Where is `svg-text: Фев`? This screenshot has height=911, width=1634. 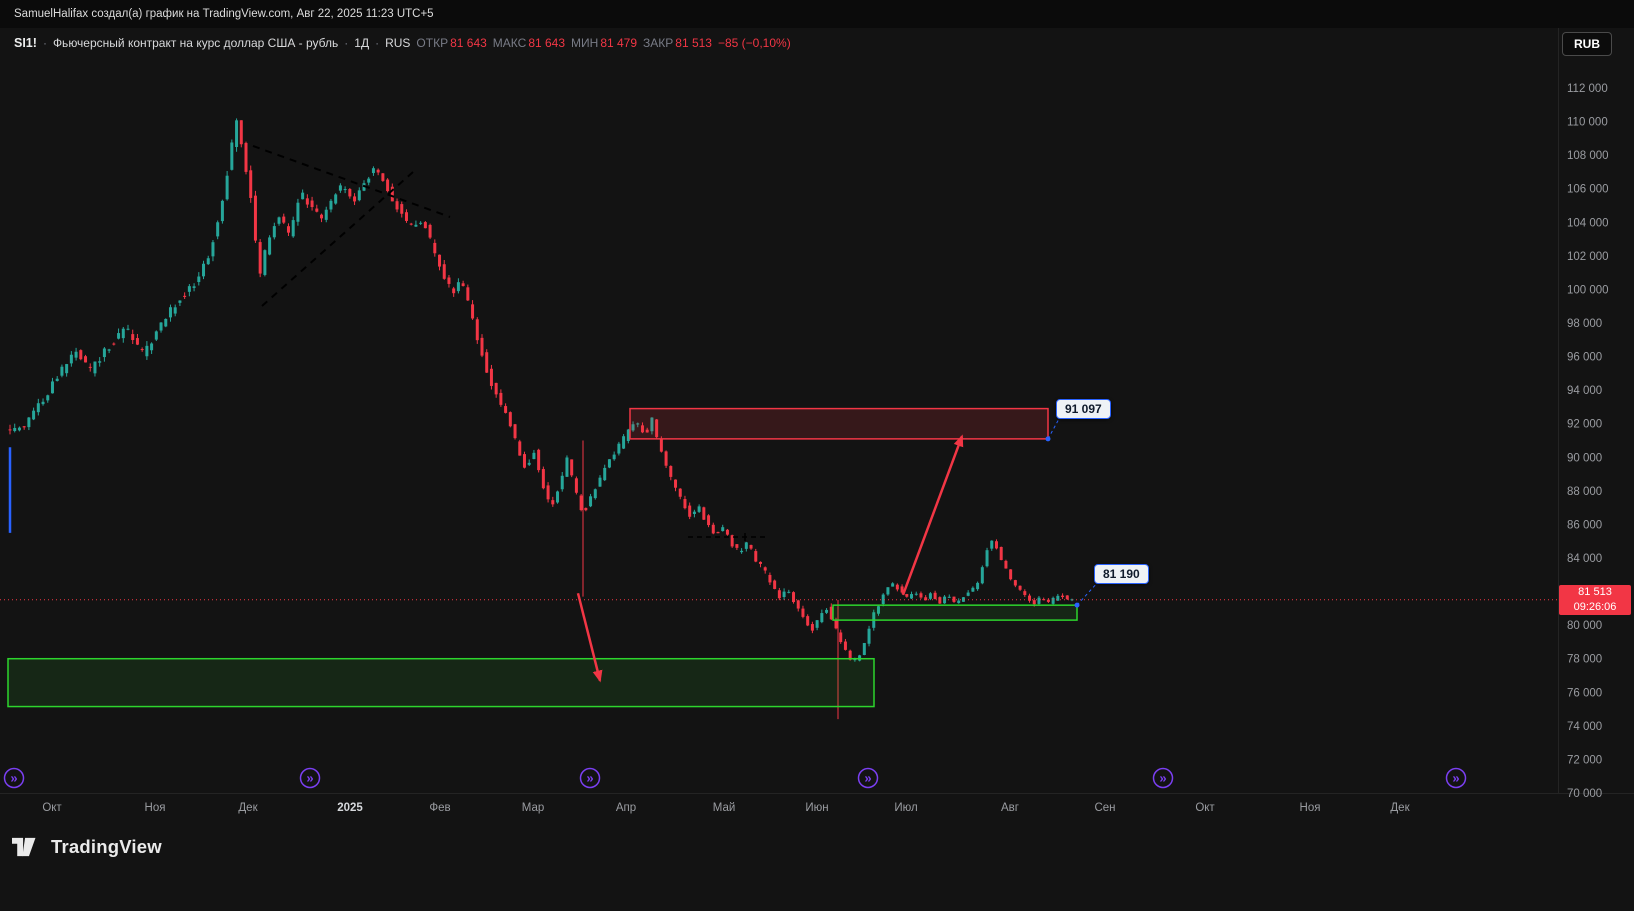
svg-text: Фев is located at coordinates (439, 808).